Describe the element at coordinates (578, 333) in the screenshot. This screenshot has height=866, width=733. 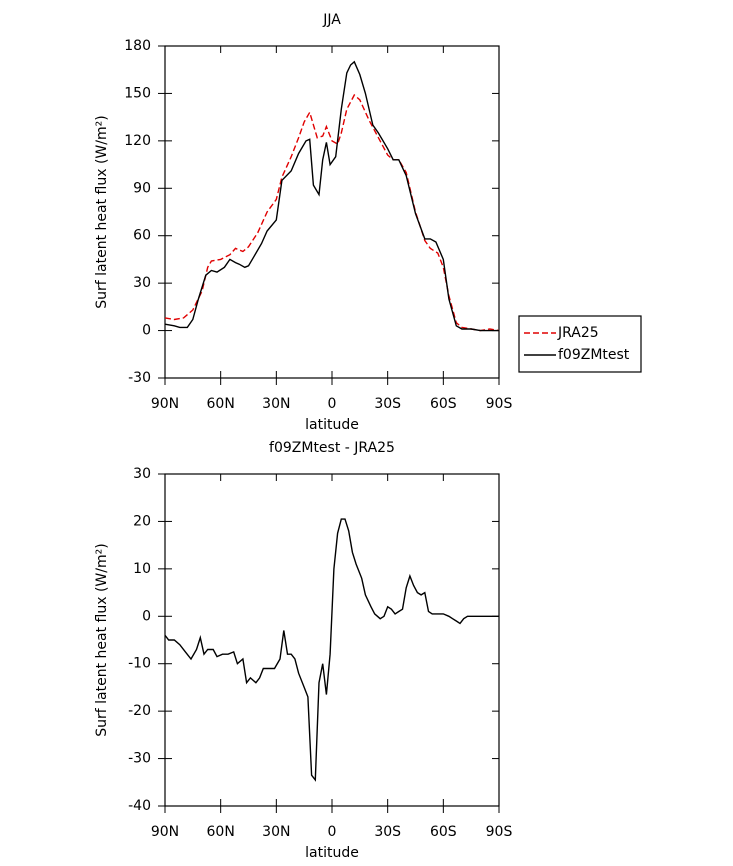
I see `legend-label: JRA25` at that location.